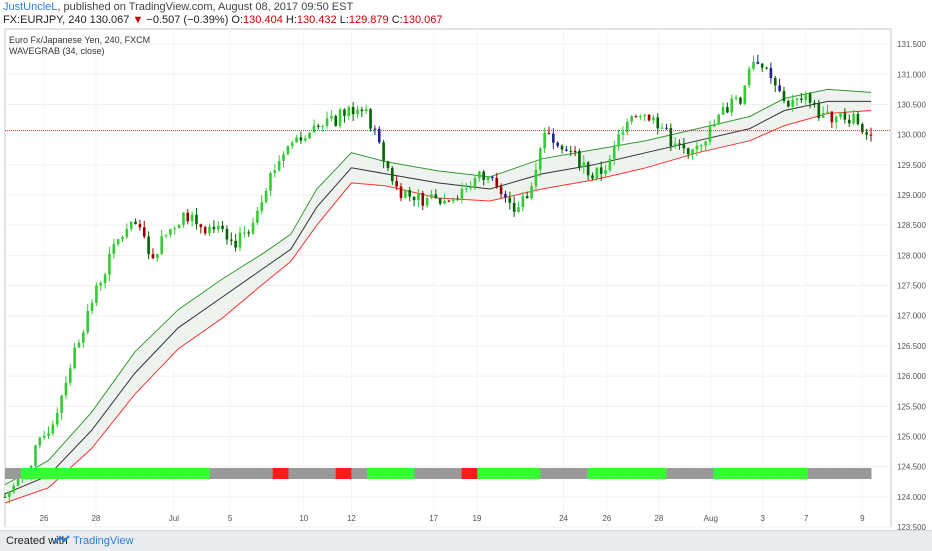 This screenshot has width=932, height=551. What do you see at coordinates (45, 20) in the screenshot?
I see `symbol-label: FX:EURJPY, 240` at bounding box center [45, 20].